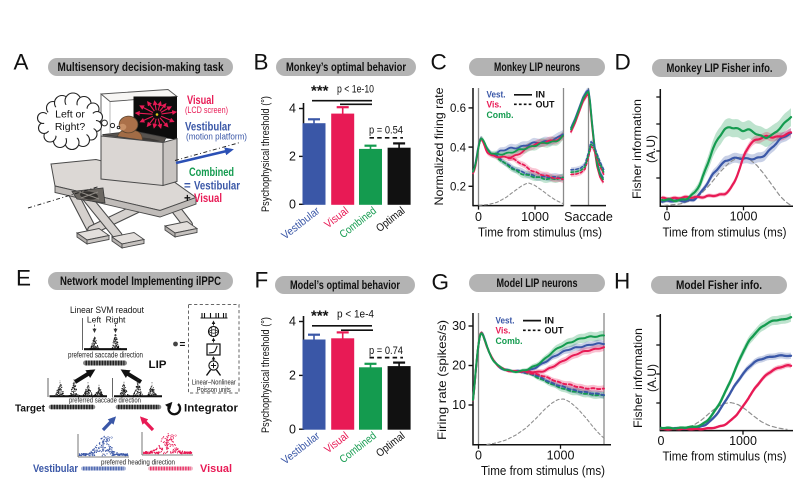  Describe the element at coordinates (206, 110) in the screenshot. I see `svg-text: (LCD screen)` at that location.